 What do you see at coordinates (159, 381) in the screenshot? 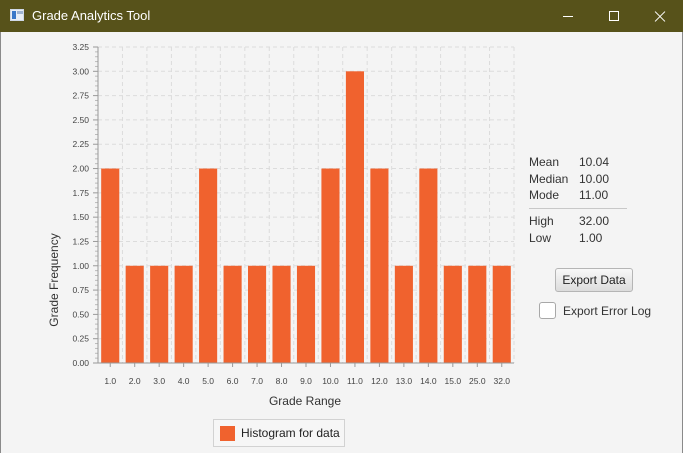
I see `x-tick-label: 3.0` at bounding box center [159, 381].